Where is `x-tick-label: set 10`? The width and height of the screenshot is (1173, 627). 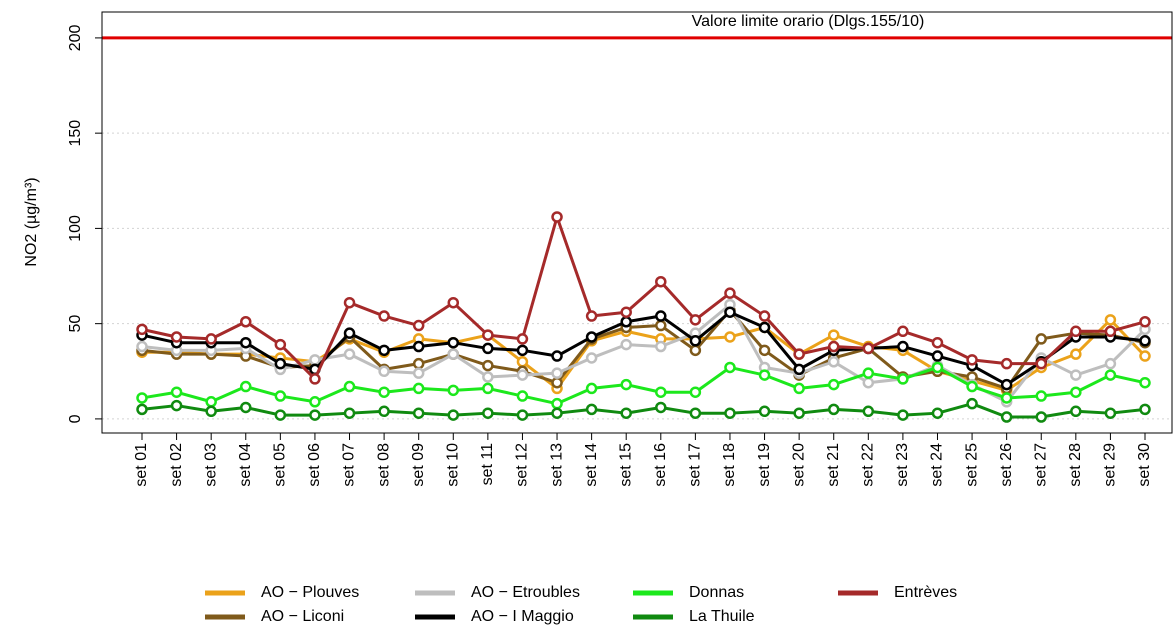
x-tick-label: set 10 is located at coordinates (452, 465).